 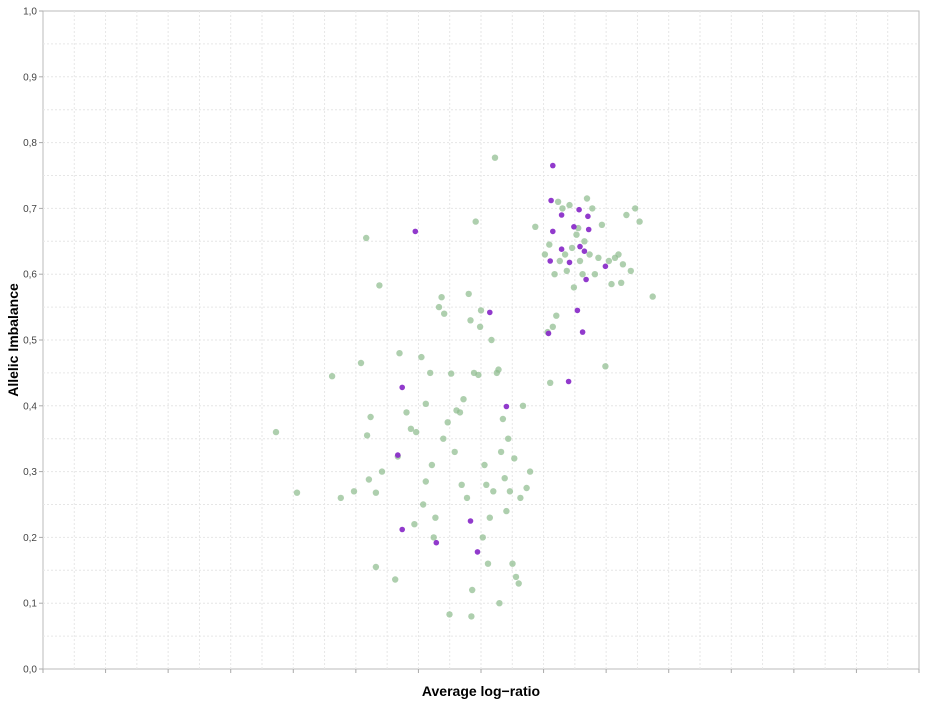 I want to click on y-tick-label: 0,1, so click(x=30, y=604).